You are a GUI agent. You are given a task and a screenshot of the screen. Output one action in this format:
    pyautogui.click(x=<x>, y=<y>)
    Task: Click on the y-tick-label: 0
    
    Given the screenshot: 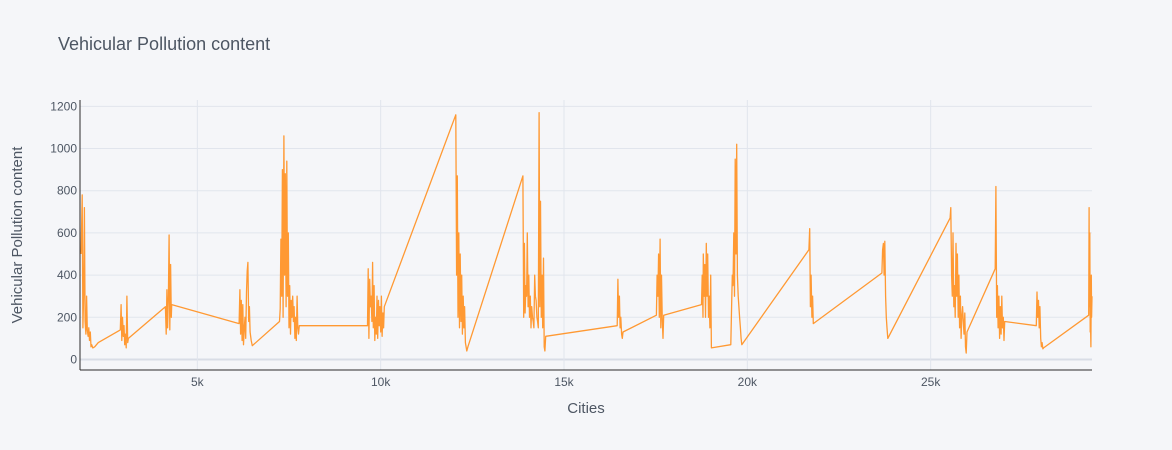 What is the action you would take?
    pyautogui.click(x=73, y=359)
    